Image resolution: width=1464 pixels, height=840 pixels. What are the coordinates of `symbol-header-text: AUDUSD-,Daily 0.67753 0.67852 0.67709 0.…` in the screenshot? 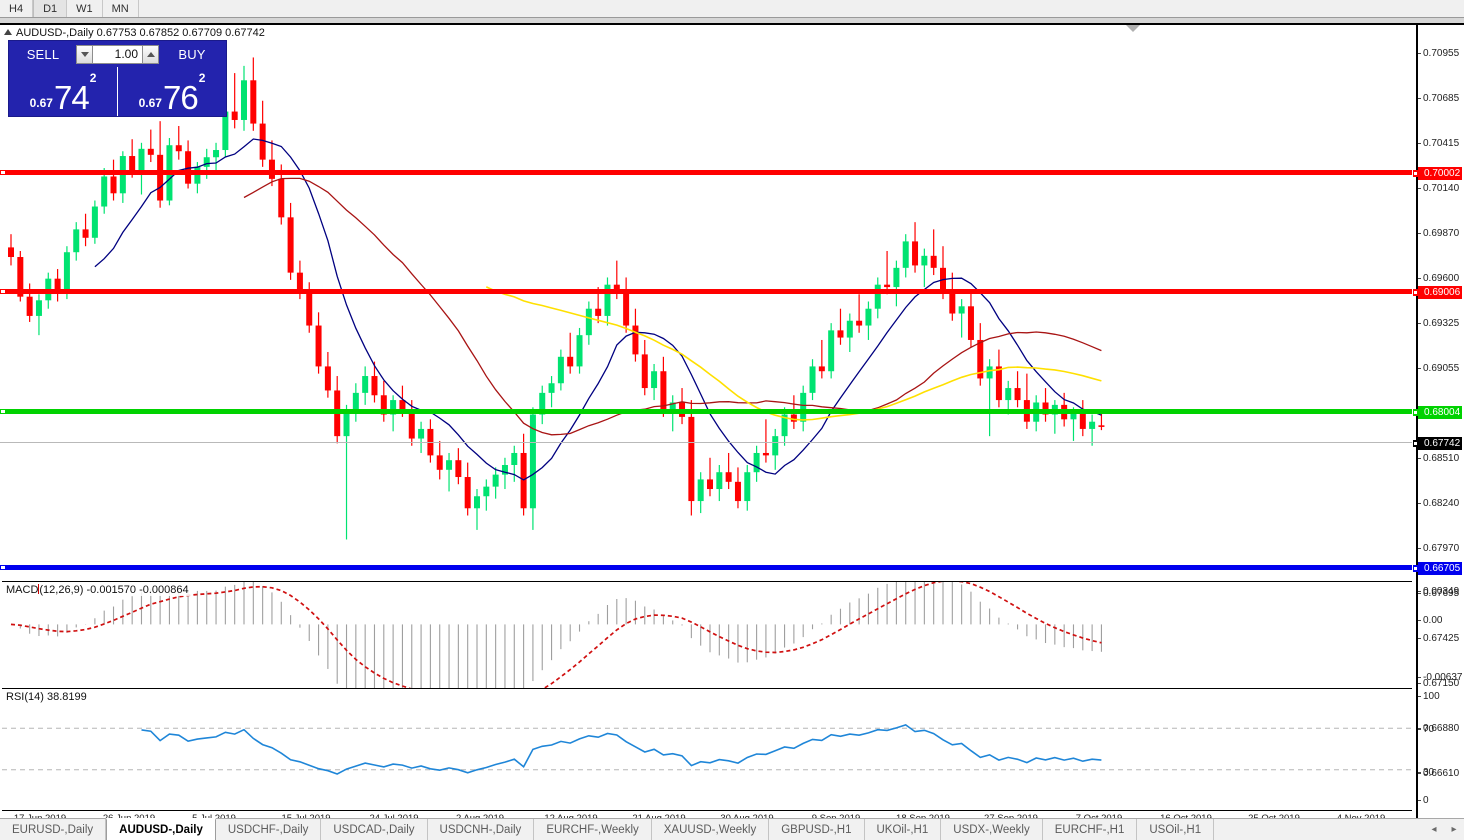 It's located at (140, 33).